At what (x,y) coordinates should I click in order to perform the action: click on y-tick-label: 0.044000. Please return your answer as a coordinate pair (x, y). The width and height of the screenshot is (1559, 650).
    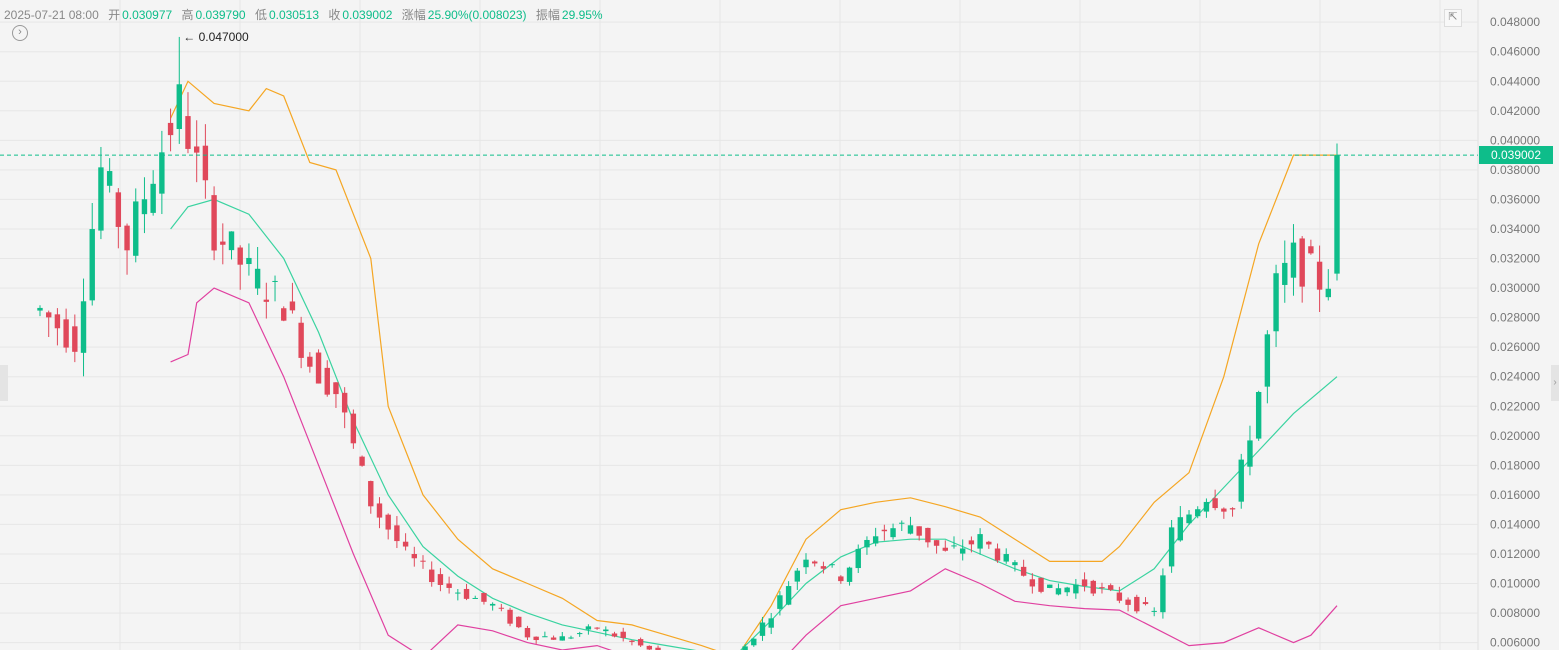
    Looking at the image, I should click on (1515, 81).